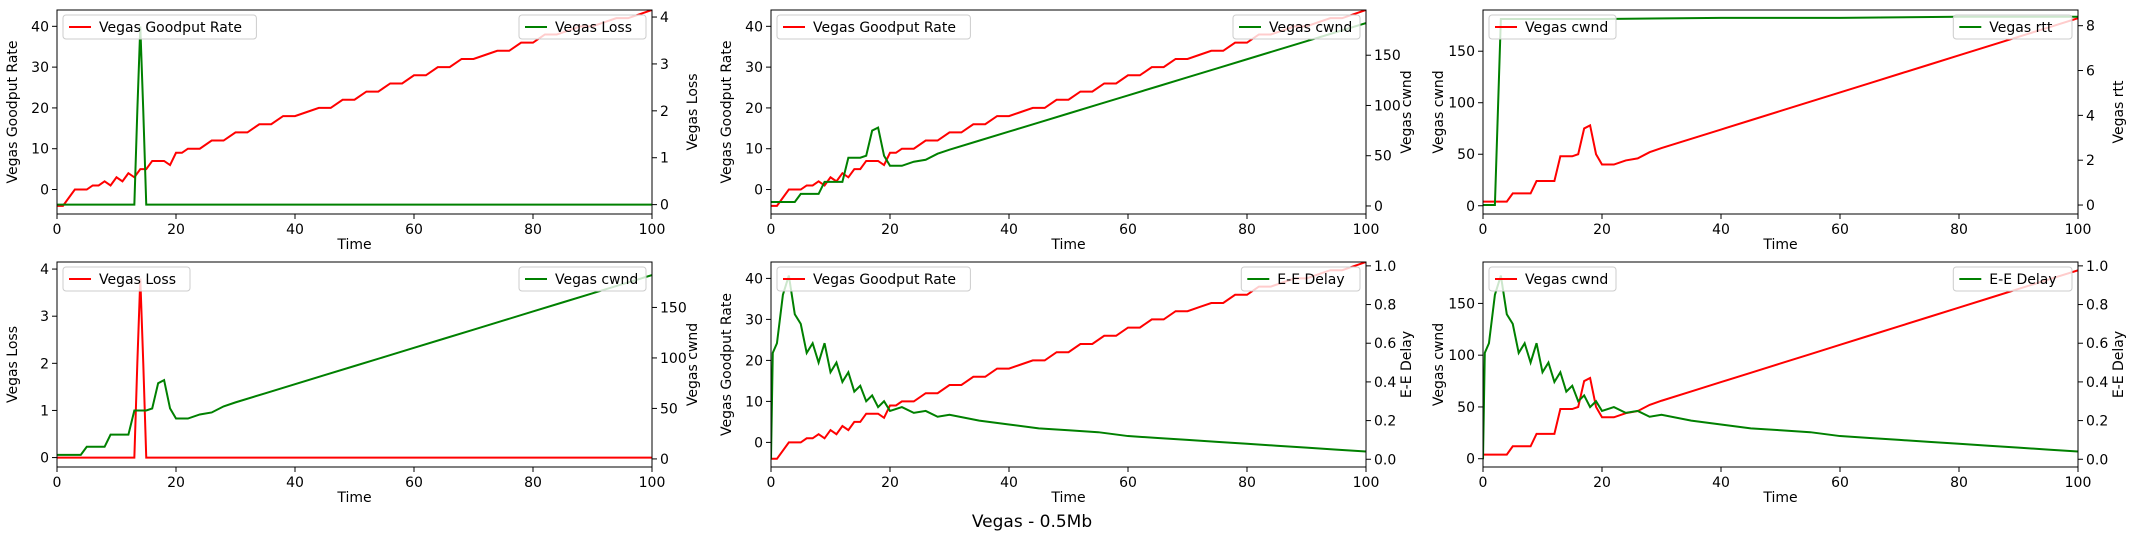 The image size is (2133, 542). What do you see at coordinates (673, 359) in the screenshot?
I see `right-y-tick-label: 100` at bounding box center [673, 359].